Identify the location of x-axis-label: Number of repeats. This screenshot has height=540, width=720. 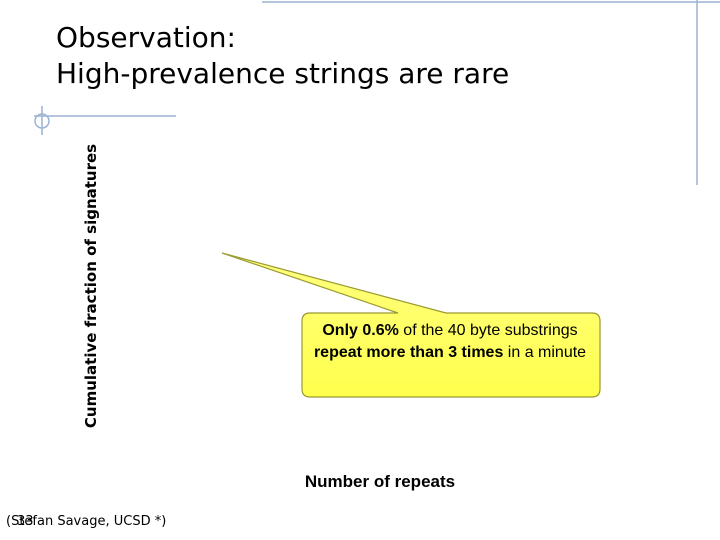
(380, 481).